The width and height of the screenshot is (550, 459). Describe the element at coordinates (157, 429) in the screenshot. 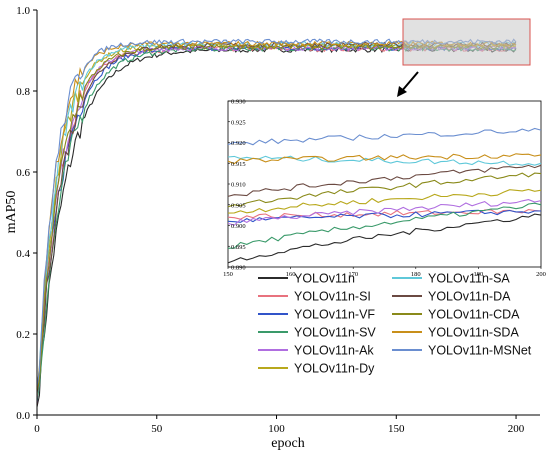

I see `x-tick-label: 50` at that location.